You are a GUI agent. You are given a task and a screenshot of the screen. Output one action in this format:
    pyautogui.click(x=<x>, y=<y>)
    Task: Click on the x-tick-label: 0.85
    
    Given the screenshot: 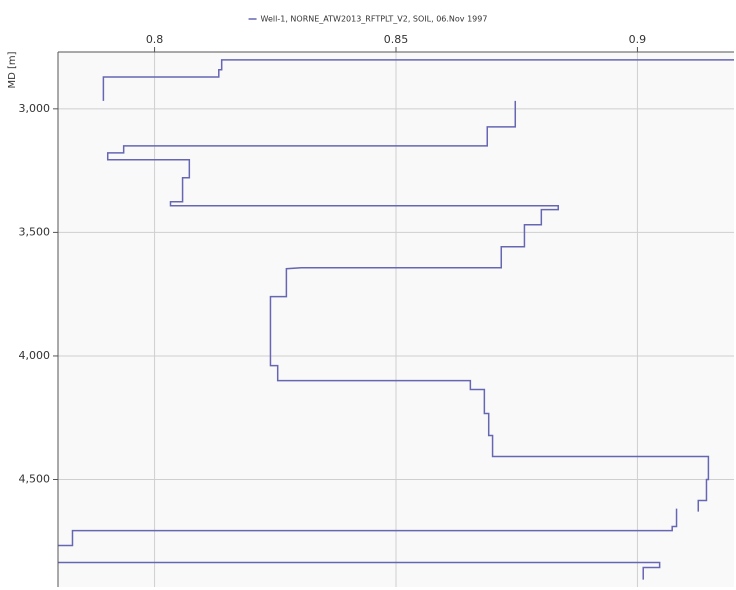 What is the action you would take?
    pyautogui.click(x=396, y=39)
    